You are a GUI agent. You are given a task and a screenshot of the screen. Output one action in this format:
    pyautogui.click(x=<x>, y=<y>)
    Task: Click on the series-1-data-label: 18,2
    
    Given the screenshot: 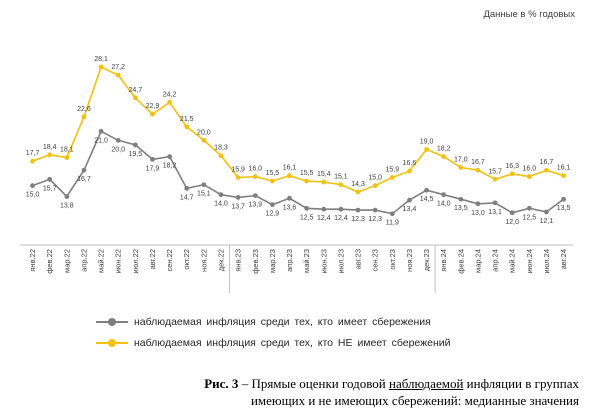 What is the action you would take?
    pyautogui.click(x=444, y=149)
    